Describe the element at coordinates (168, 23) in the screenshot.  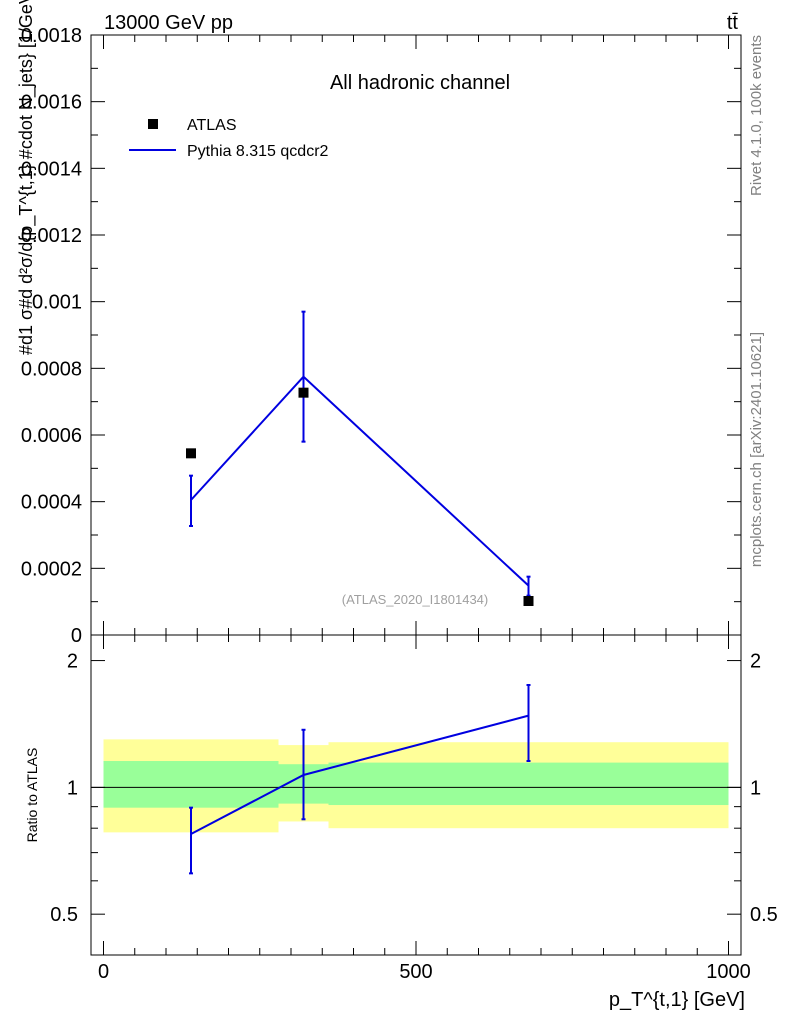
I see `process-label: 13000 GeV pp` at that location.